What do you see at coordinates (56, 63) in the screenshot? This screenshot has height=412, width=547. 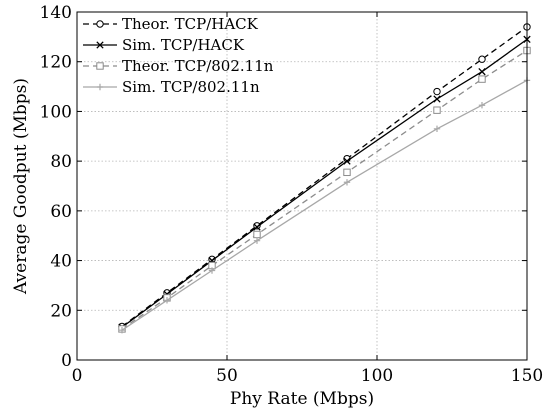 I see `y-tick-label: 120` at bounding box center [56, 63].